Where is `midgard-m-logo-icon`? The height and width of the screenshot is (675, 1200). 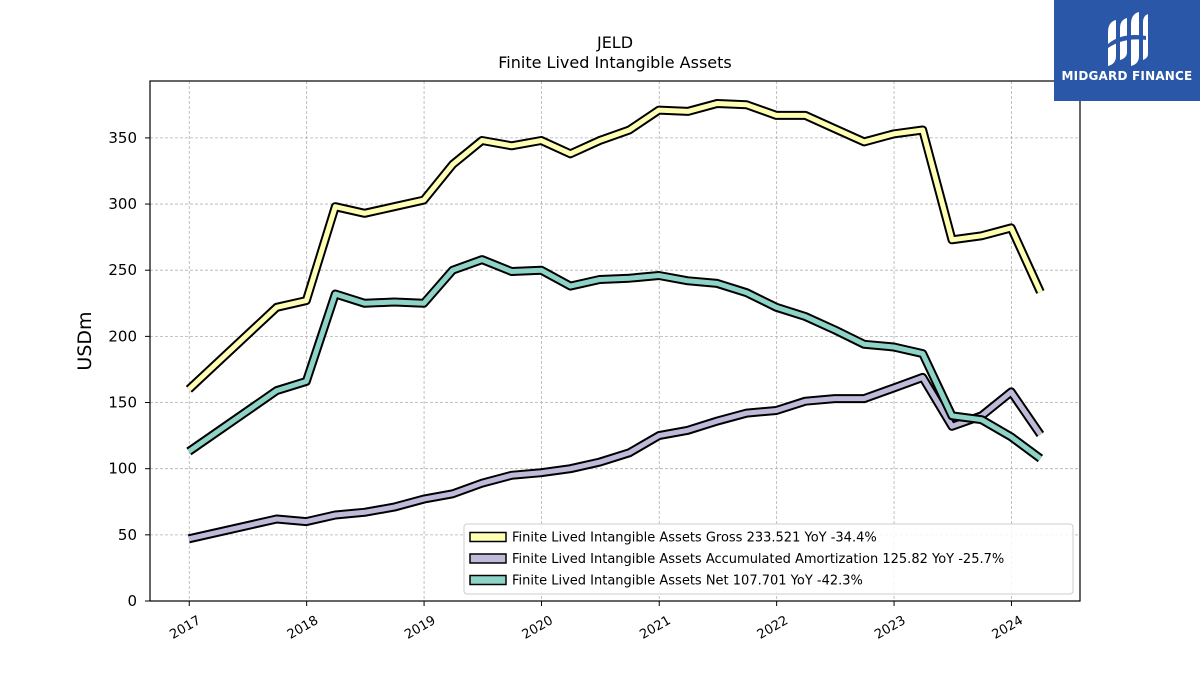
midgard-m-logo-icon is located at coordinates (1128, 39).